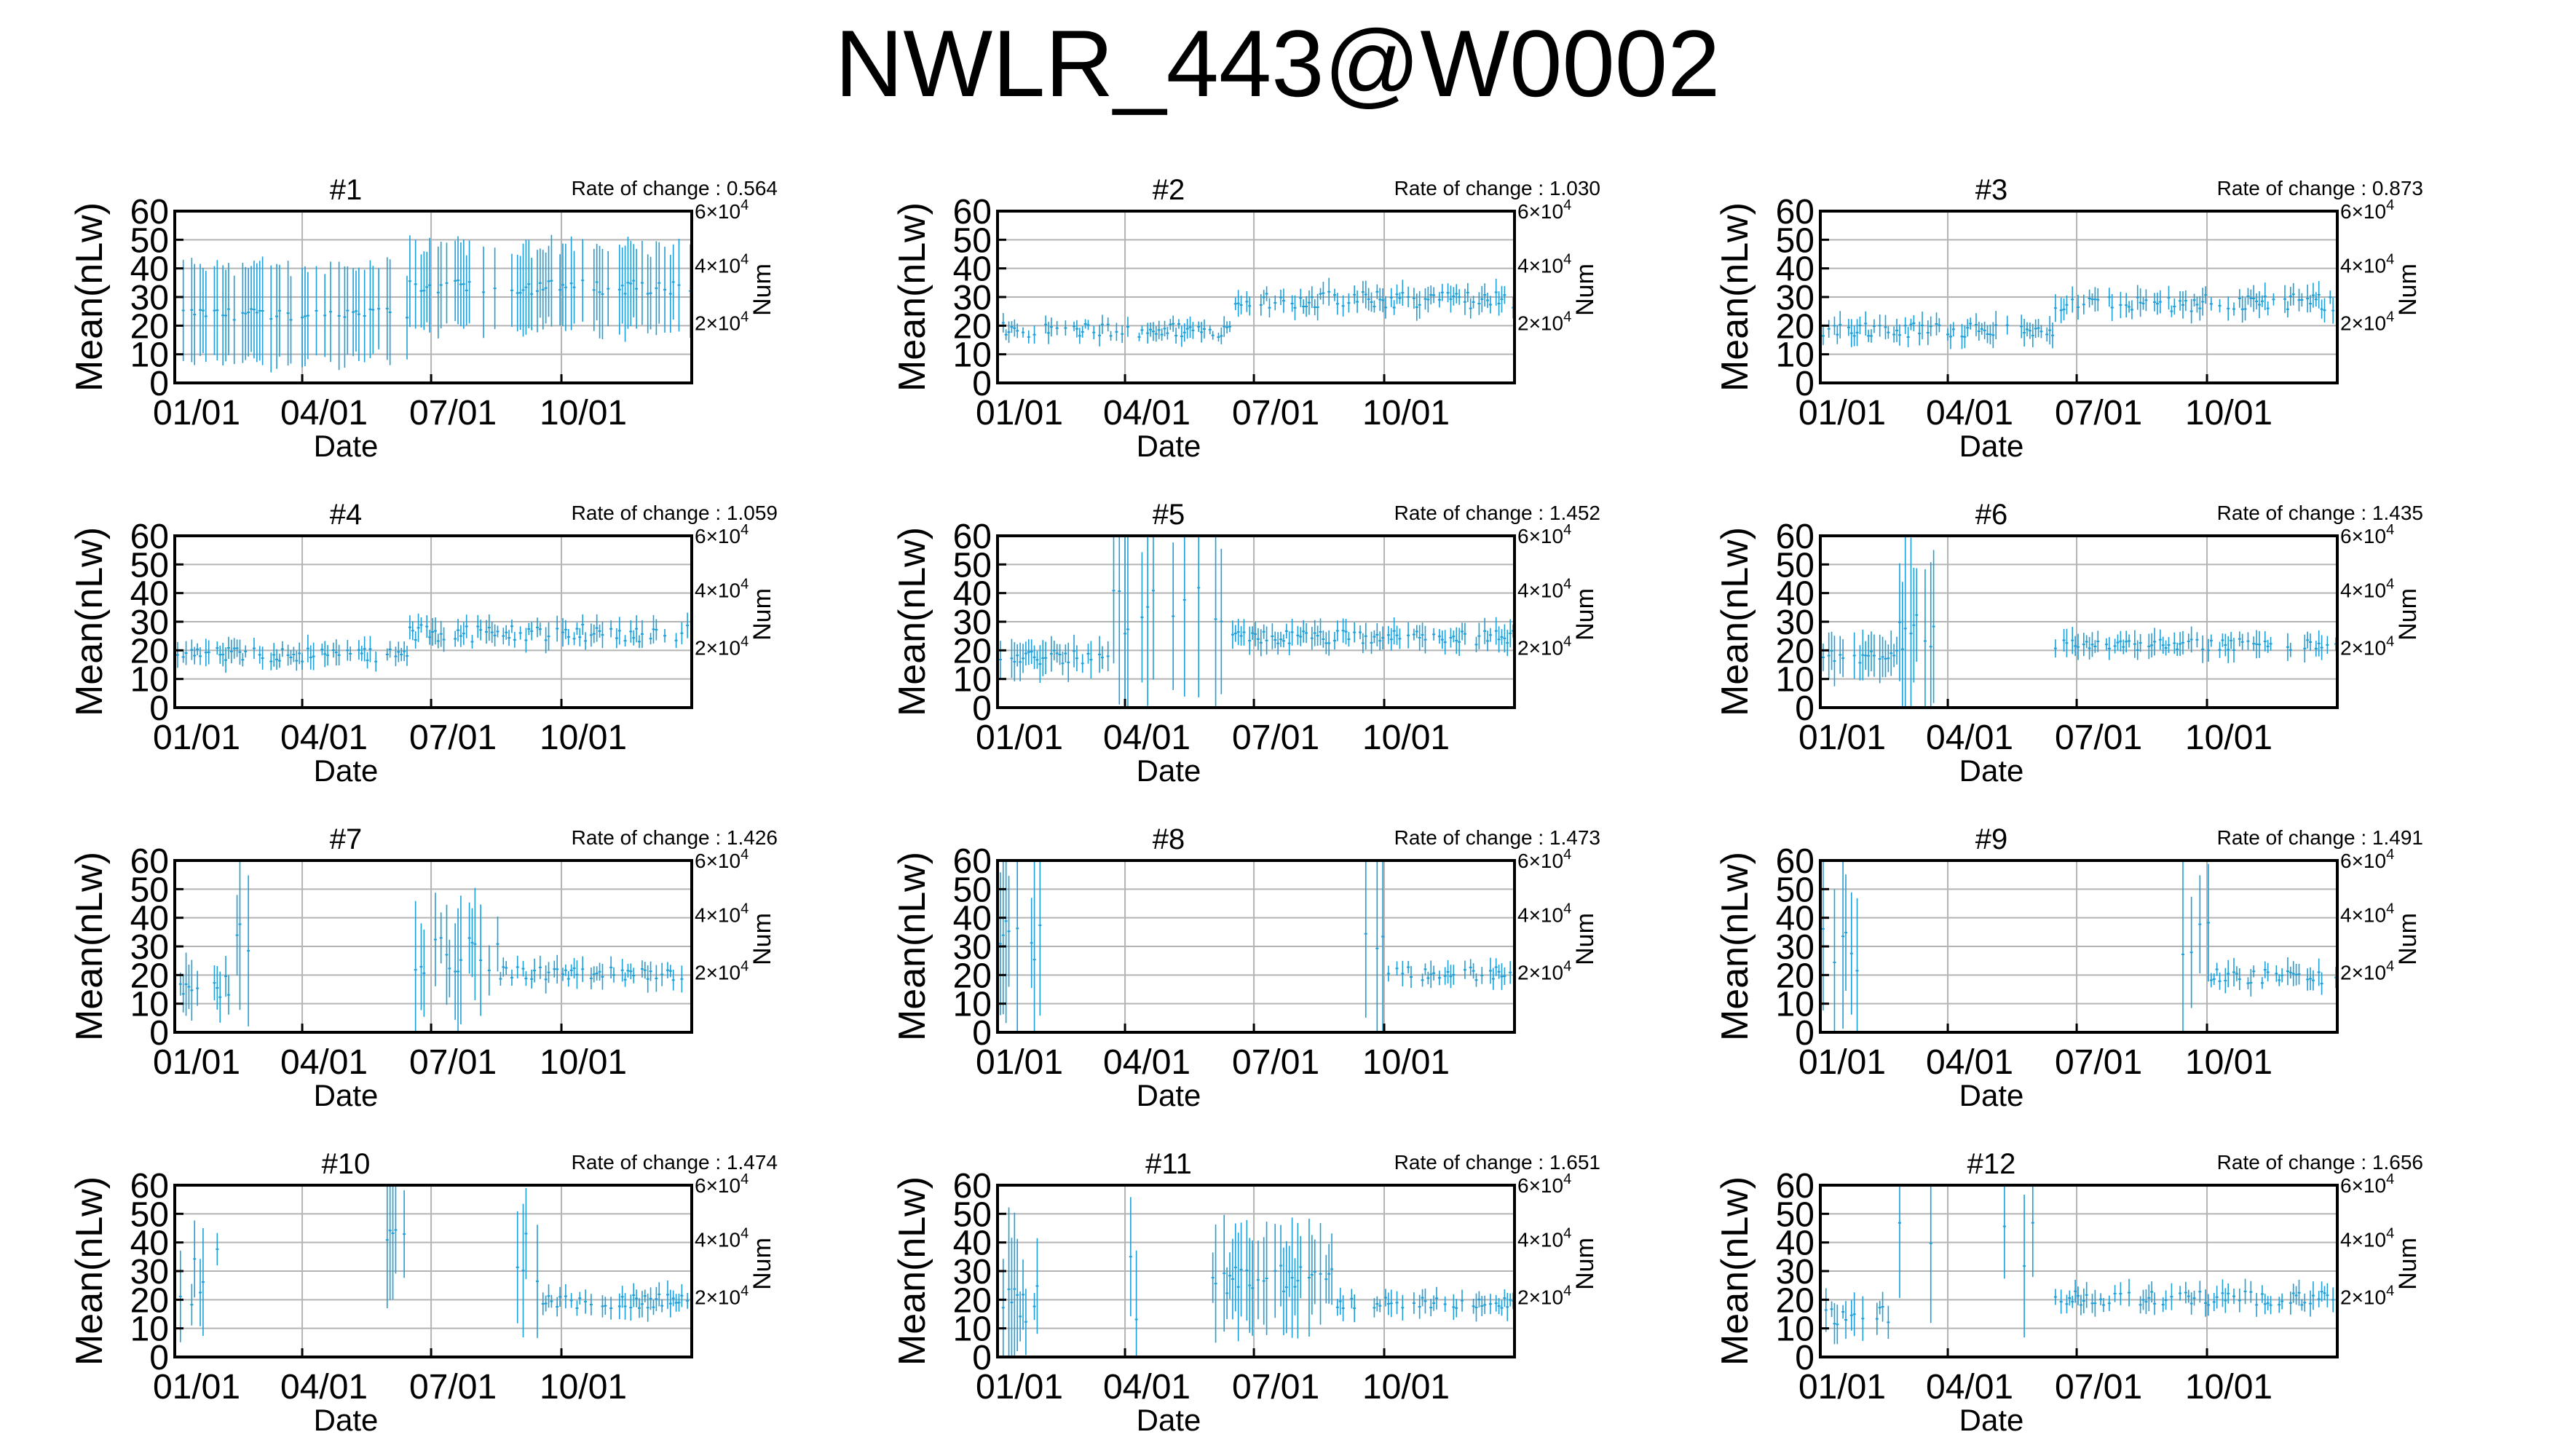 The width and height of the screenshot is (2555, 1456). What do you see at coordinates (1169, 190) in the screenshot?
I see `panel-title: #2` at bounding box center [1169, 190].